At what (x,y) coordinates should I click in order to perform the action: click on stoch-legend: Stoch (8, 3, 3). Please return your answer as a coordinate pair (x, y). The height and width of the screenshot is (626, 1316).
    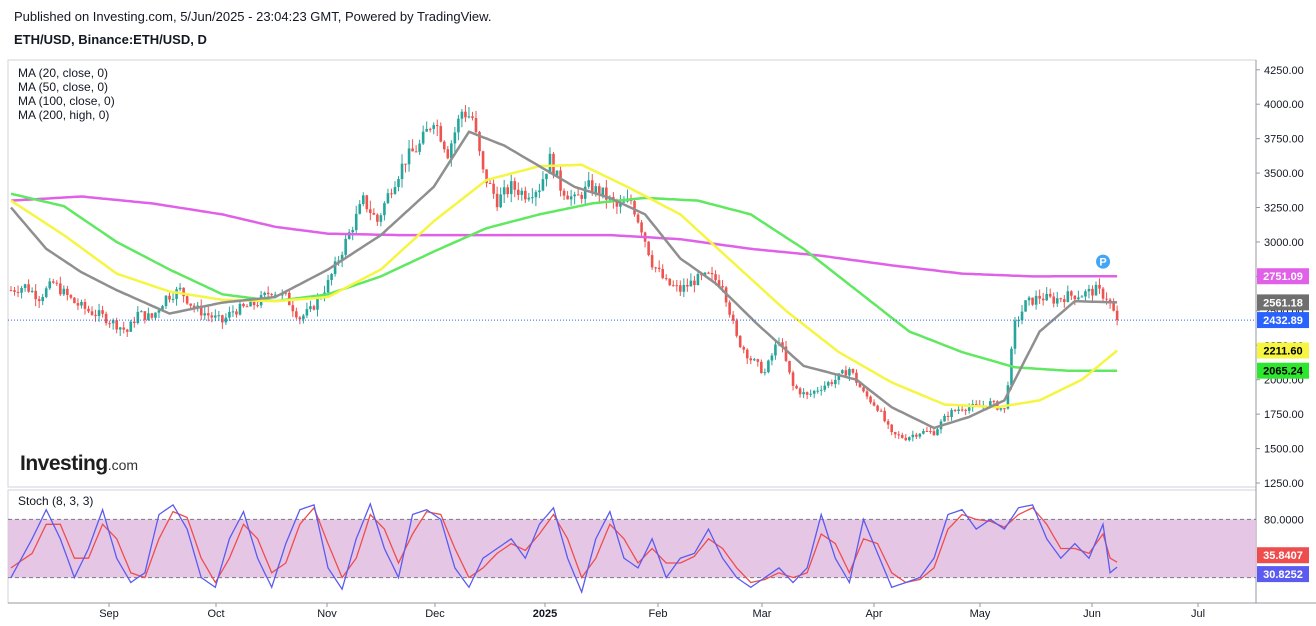
    Looking at the image, I should click on (56, 501).